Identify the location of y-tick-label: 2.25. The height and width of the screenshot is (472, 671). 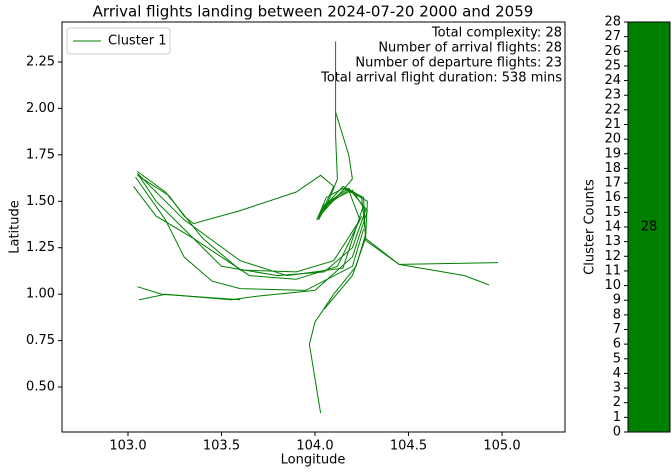
(40, 61).